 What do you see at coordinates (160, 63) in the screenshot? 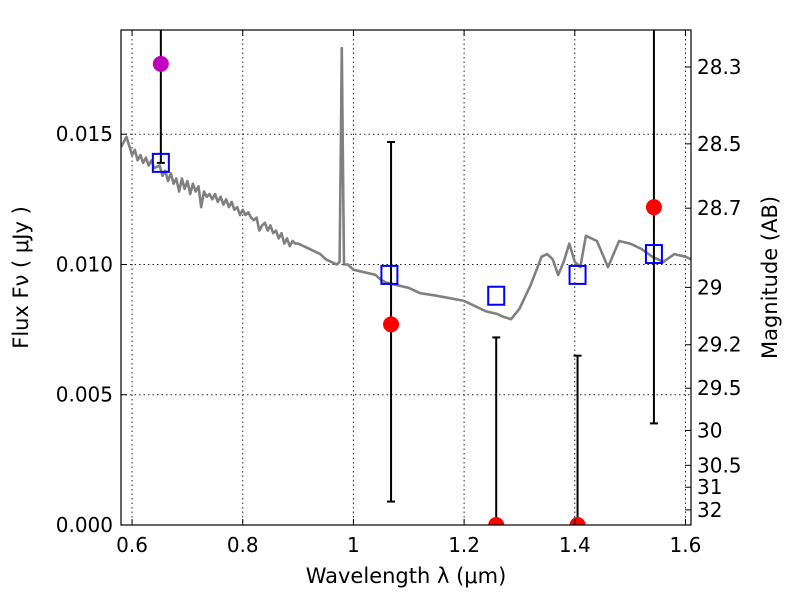
I see `hst-photometry-point` at bounding box center [160, 63].